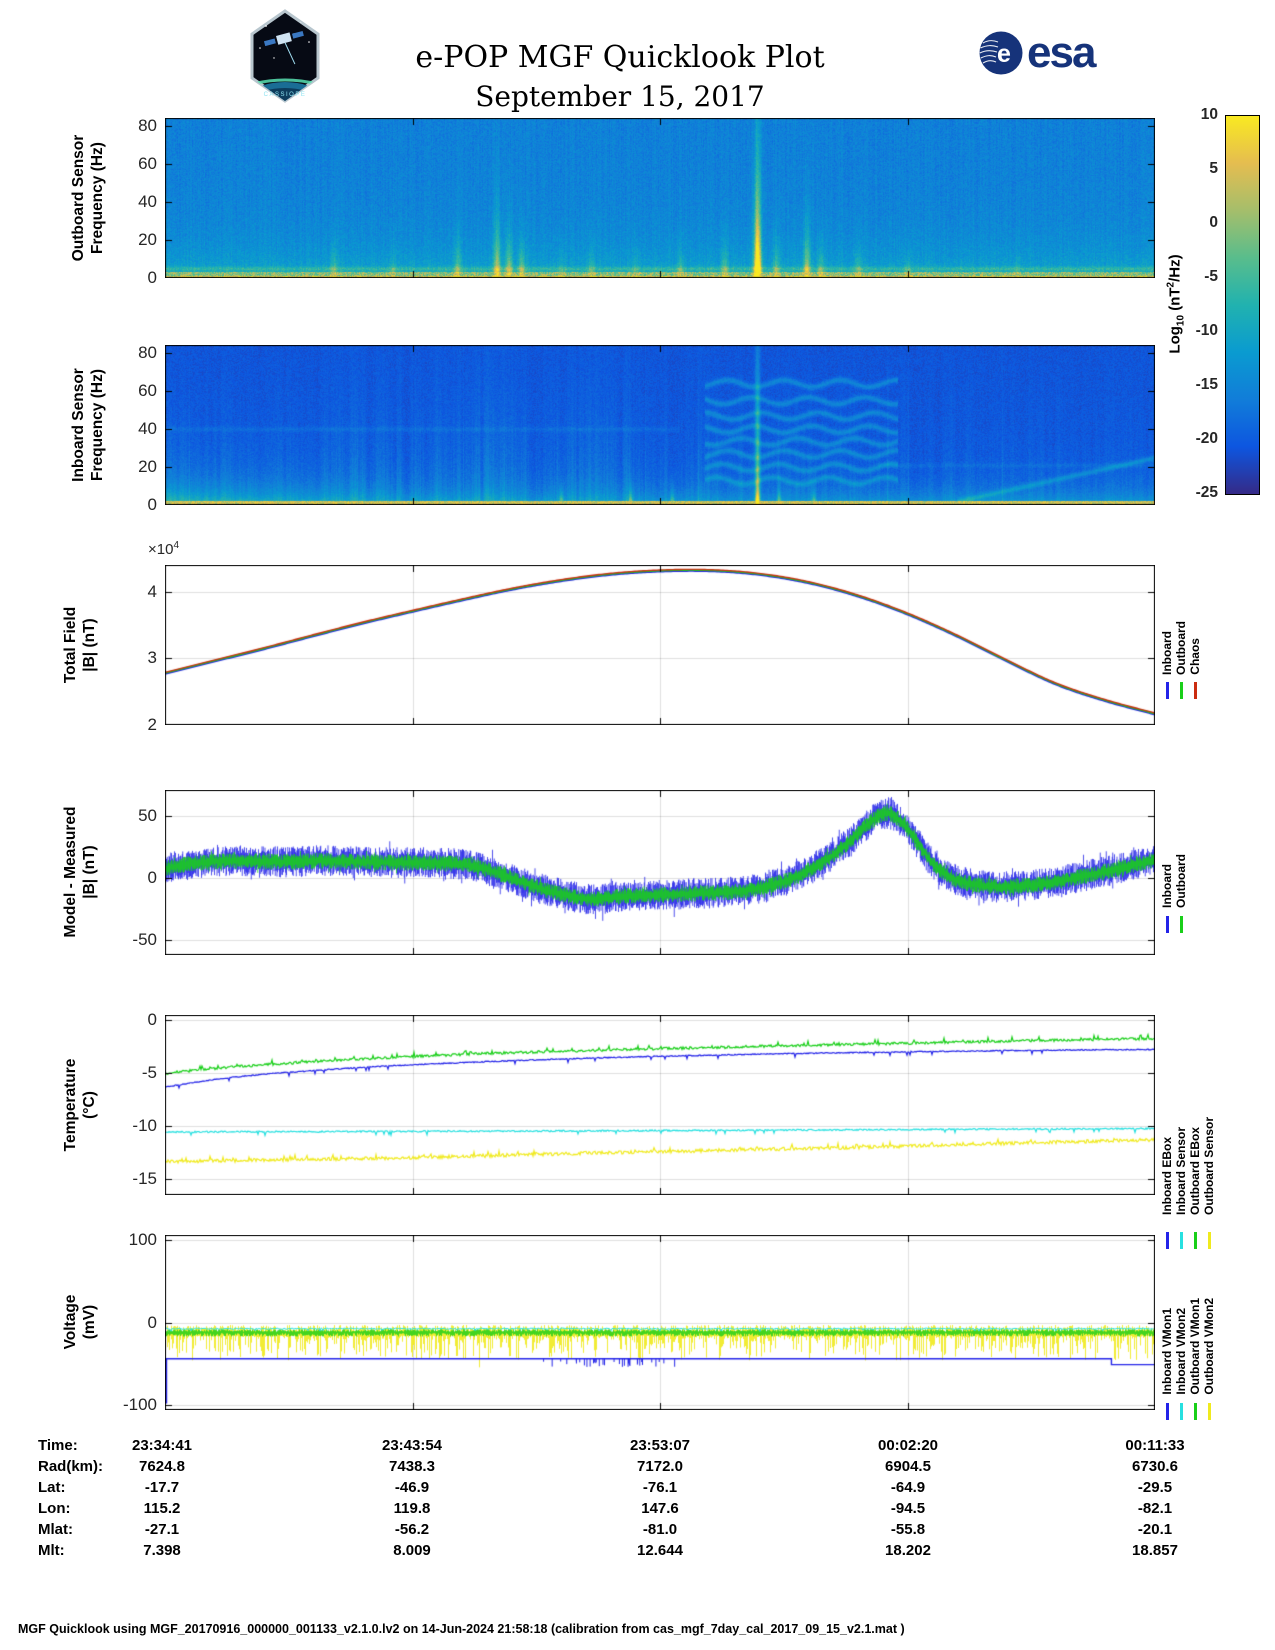 The height and width of the screenshot is (1650, 1275). Describe the element at coordinates (1181, 620) in the screenshot. I see `legend-total-field: Inboard Outboard Chaos` at that location.